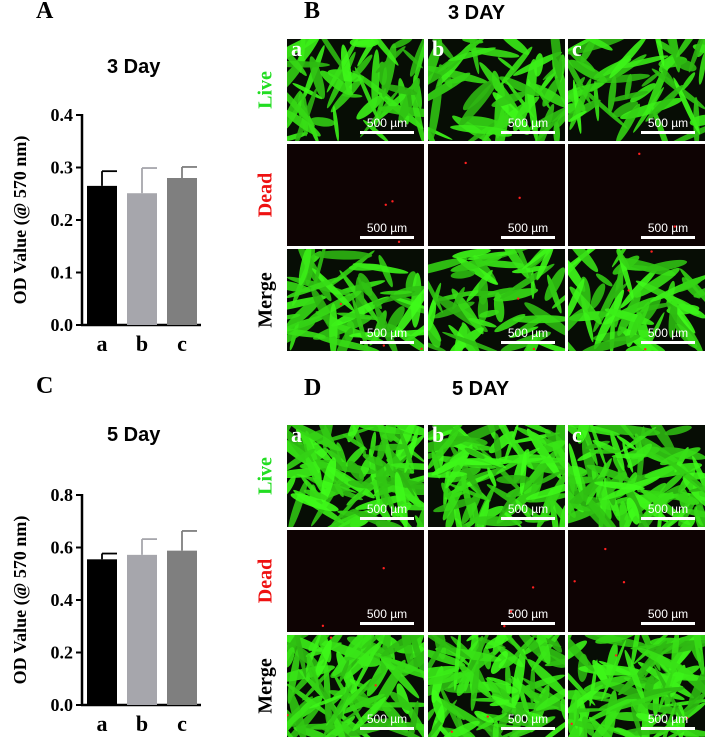 The width and height of the screenshot is (708, 747). I want to click on bar-a, so click(102, 632).